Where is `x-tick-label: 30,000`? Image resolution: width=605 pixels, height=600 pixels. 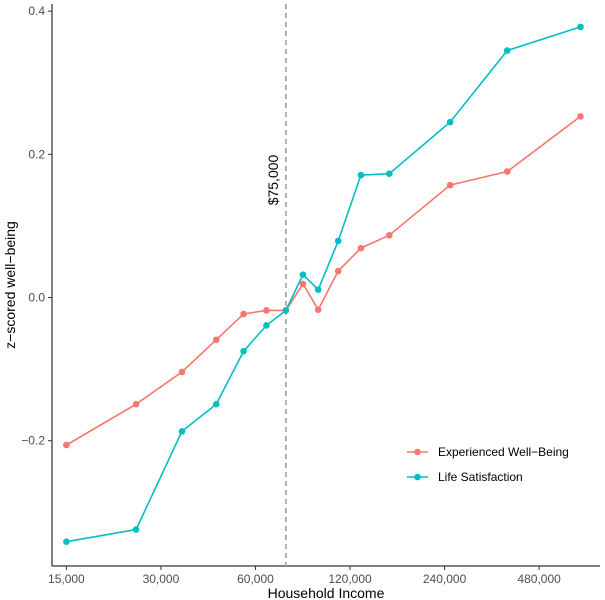
x-tick-label: 30,000 is located at coordinates (161, 579).